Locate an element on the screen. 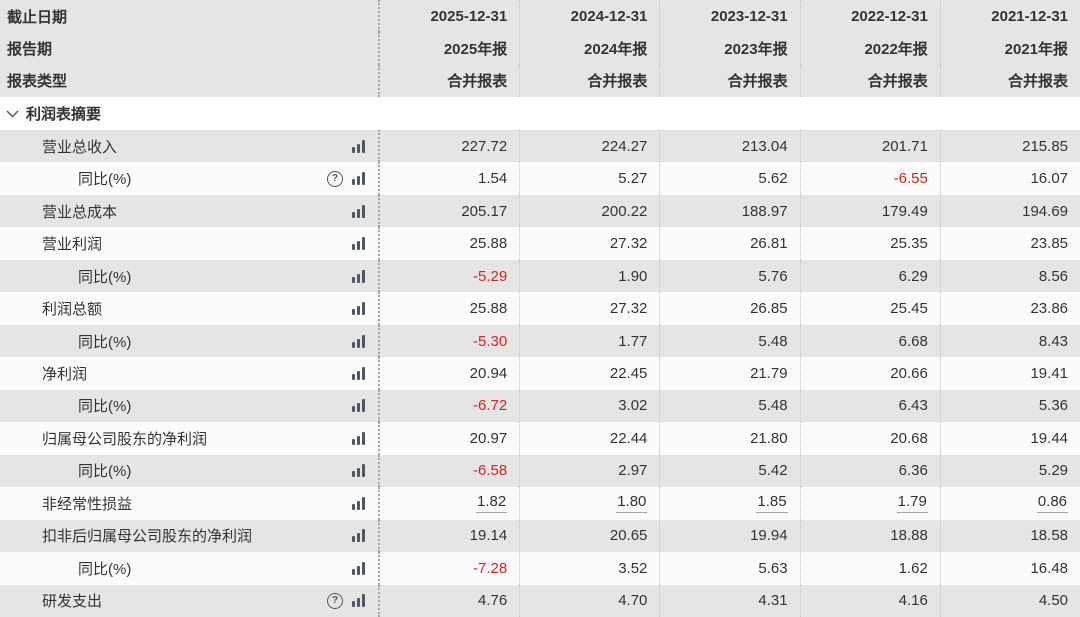 The height and width of the screenshot is (617, 1080). value-cell: 20.94 is located at coordinates (448, 373).